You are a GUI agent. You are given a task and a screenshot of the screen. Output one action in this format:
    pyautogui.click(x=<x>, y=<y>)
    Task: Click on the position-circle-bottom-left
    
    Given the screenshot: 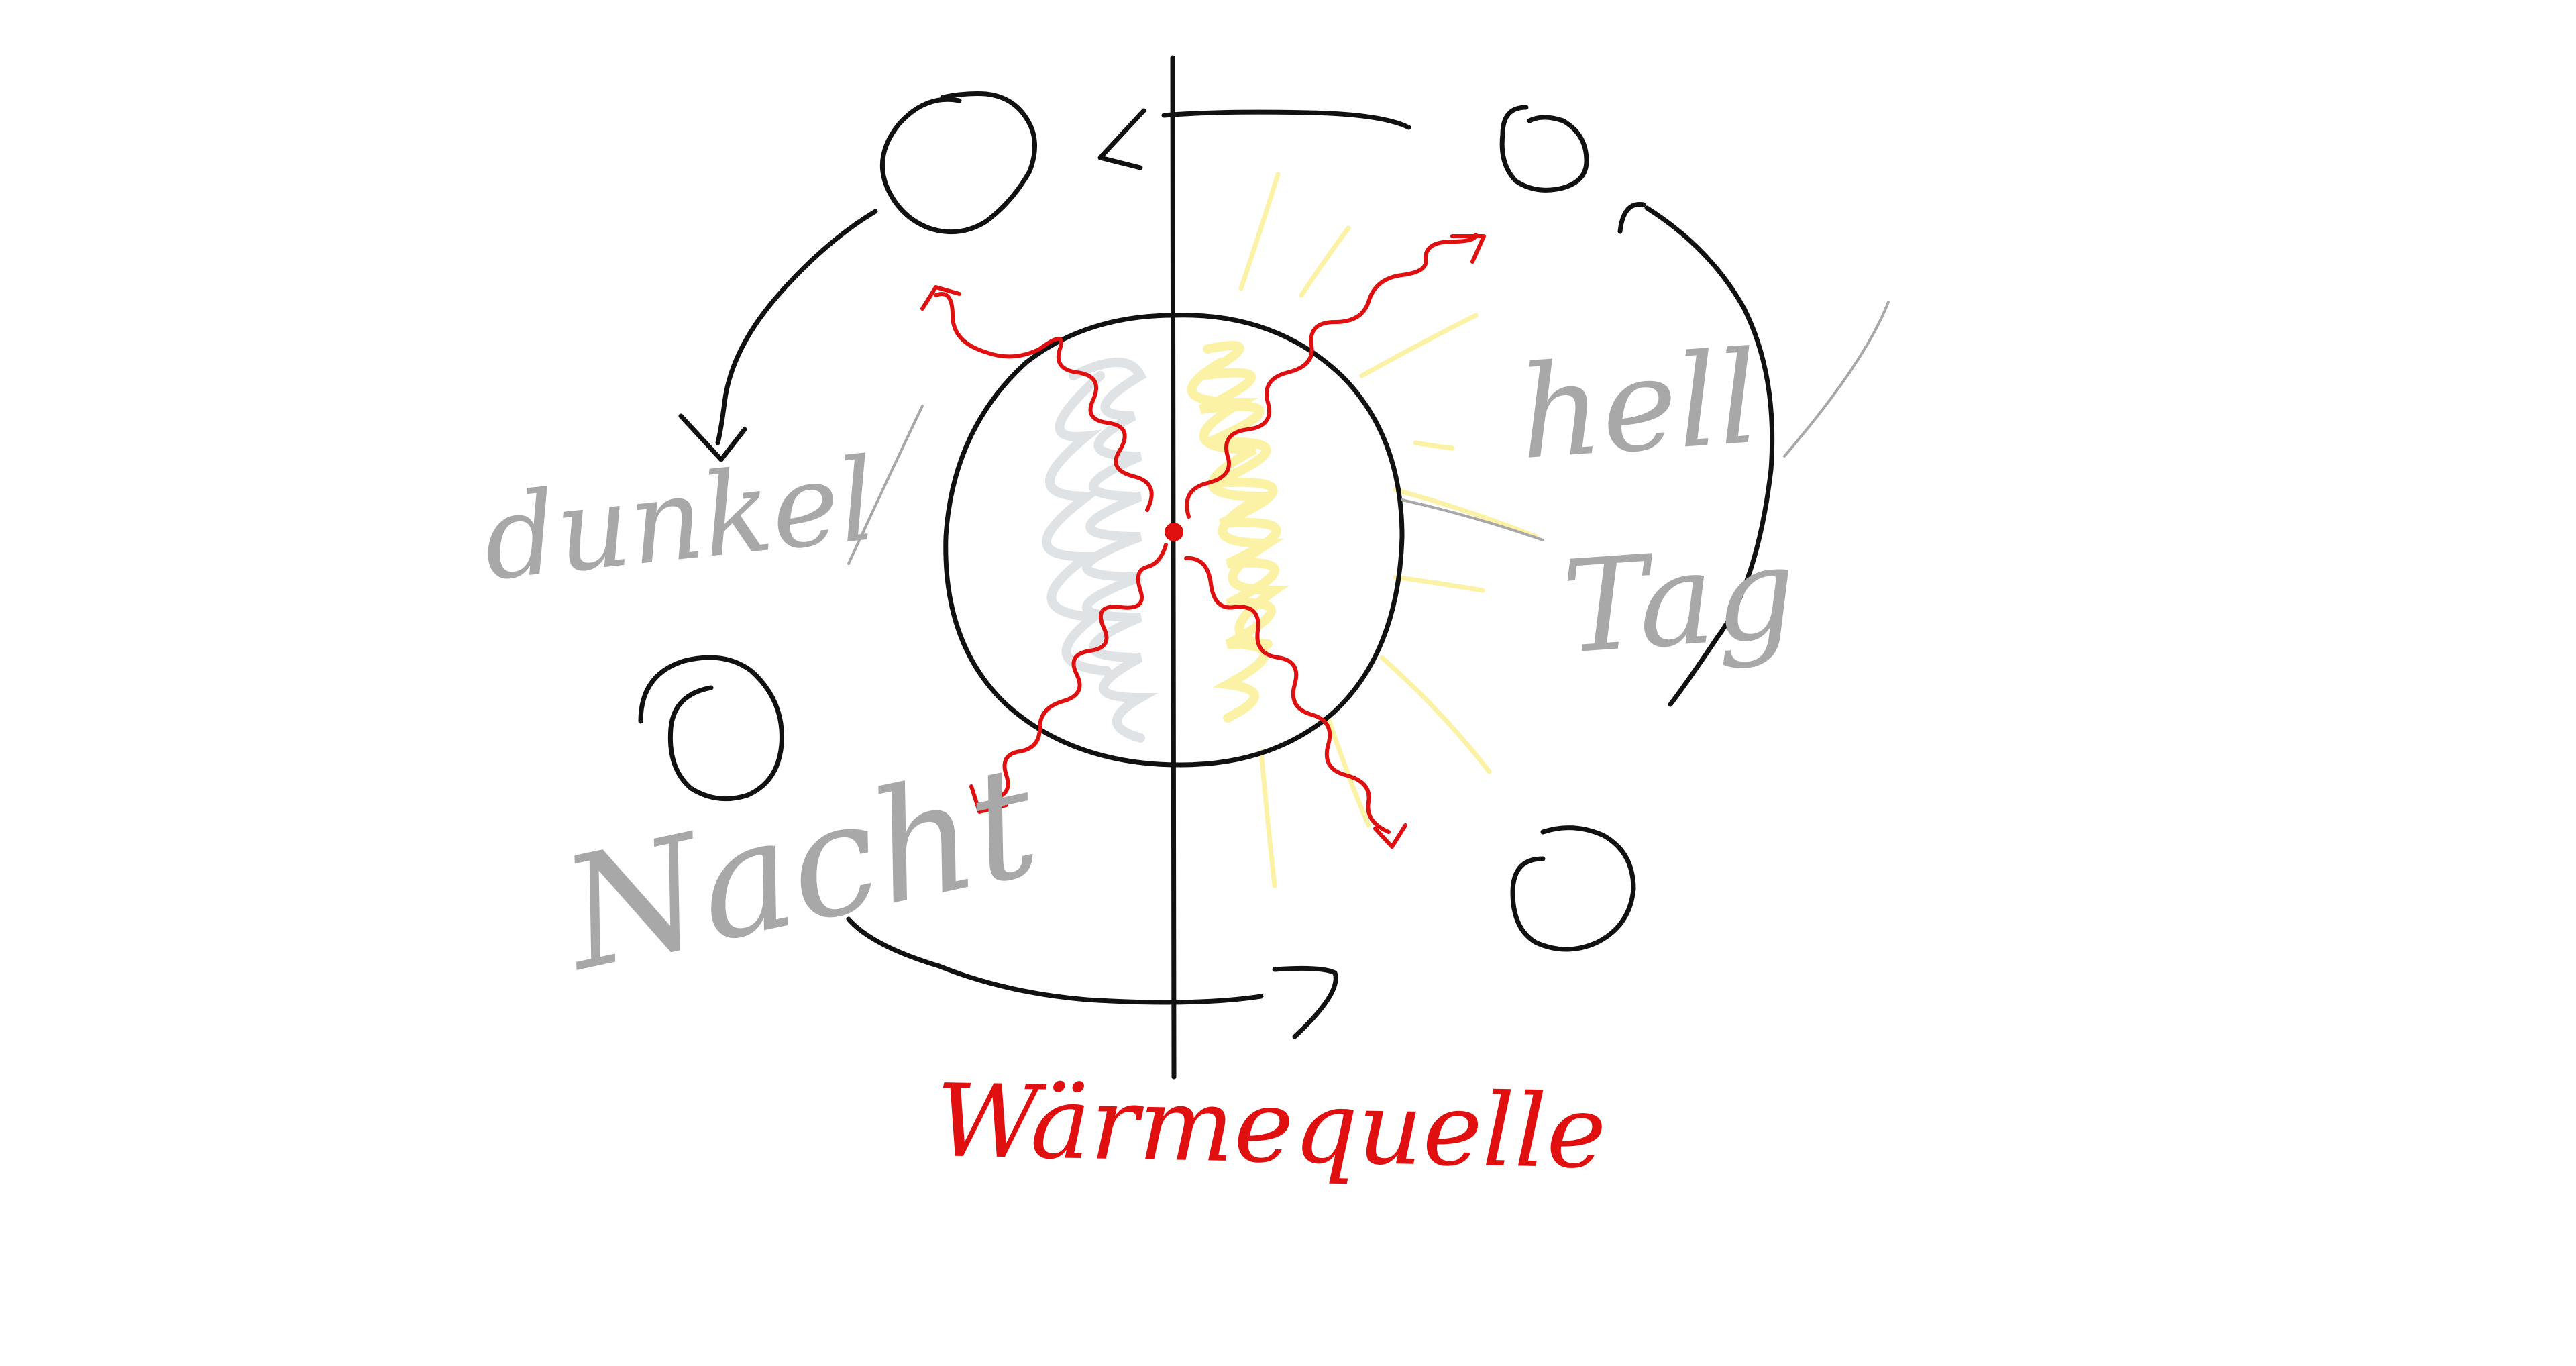 What is the action you would take?
    pyautogui.click(x=711, y=729)
    